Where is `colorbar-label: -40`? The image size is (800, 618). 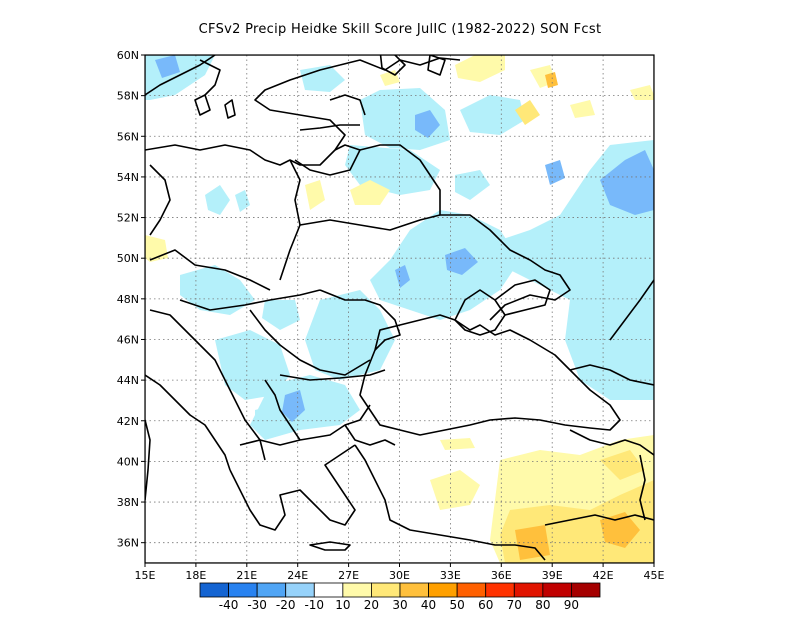 colorbar-label: -40 is located at coordinates (229, 605).